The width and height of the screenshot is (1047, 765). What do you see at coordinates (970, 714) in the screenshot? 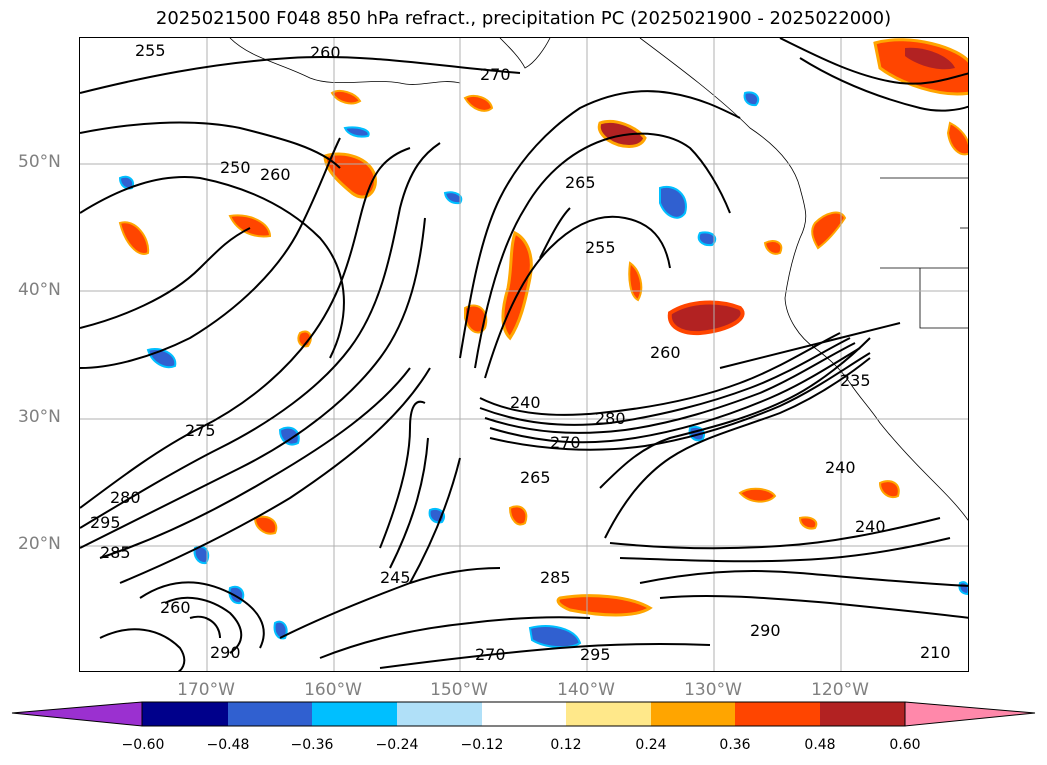
I see `colorbar-over-arrow` at bounding box center [970, 714].